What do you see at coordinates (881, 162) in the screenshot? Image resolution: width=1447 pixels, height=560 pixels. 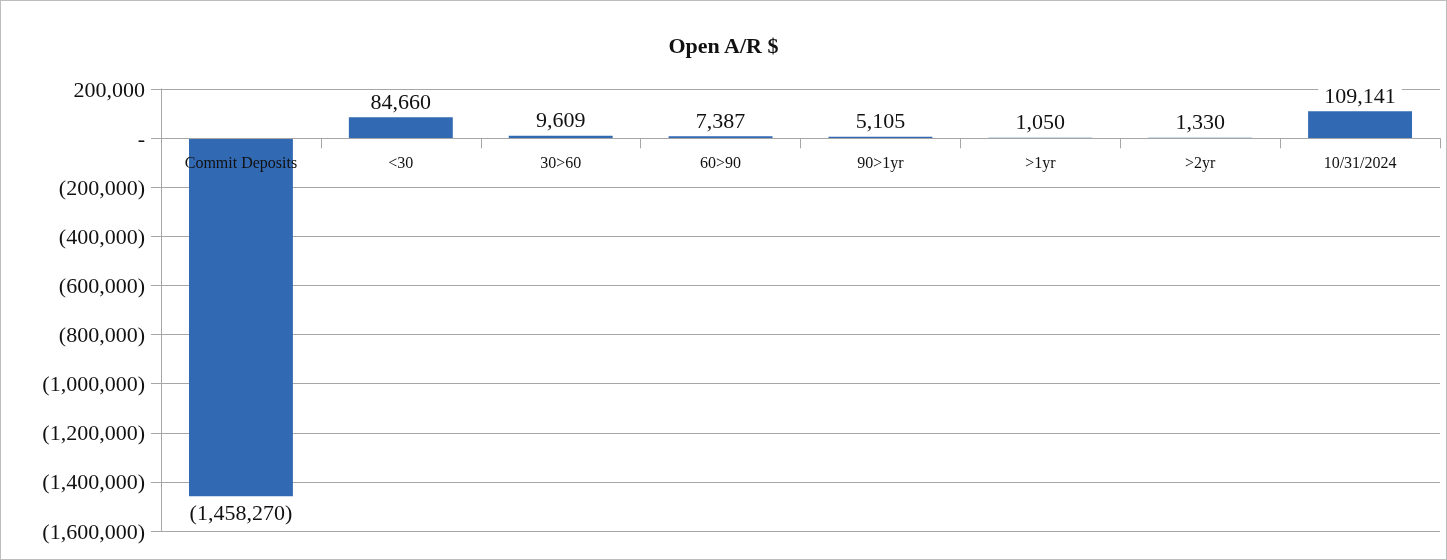 I see `x-tick-label: 90>1yr` at bounding box center [881, 162].